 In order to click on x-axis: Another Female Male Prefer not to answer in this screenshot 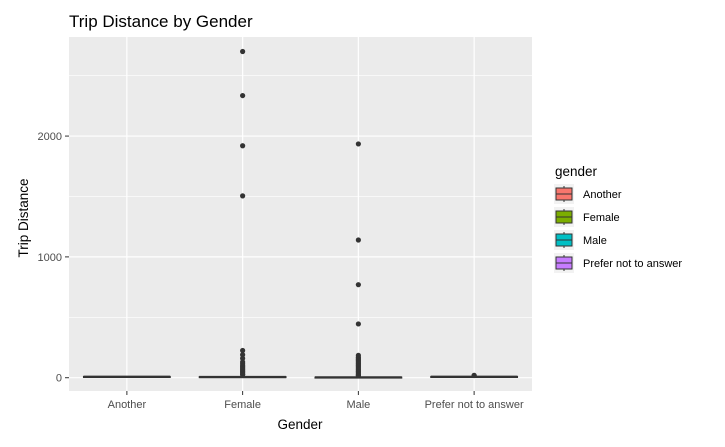, I will do `click(316, 401)`.